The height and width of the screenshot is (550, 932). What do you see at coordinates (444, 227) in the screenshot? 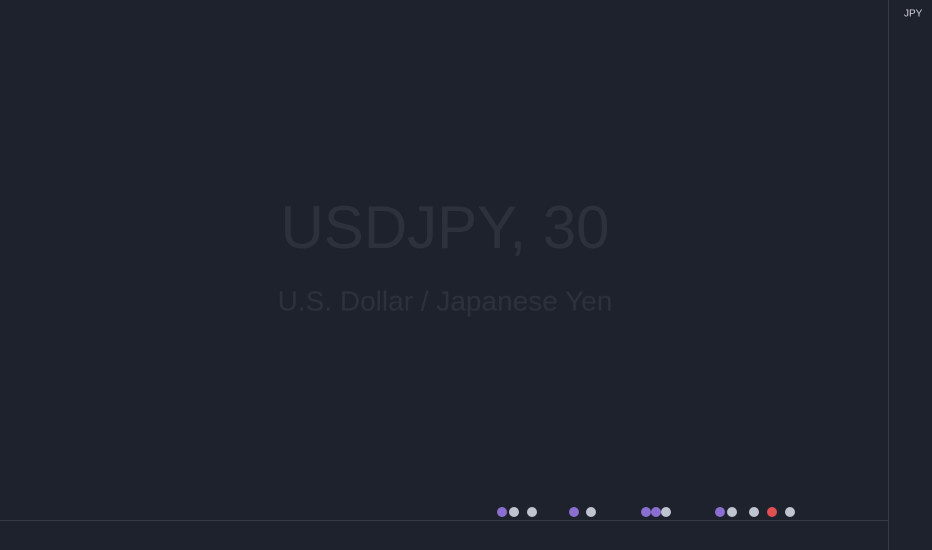
I see `watermark-title: USDJPY, 30` at bounding box center [444, 227].